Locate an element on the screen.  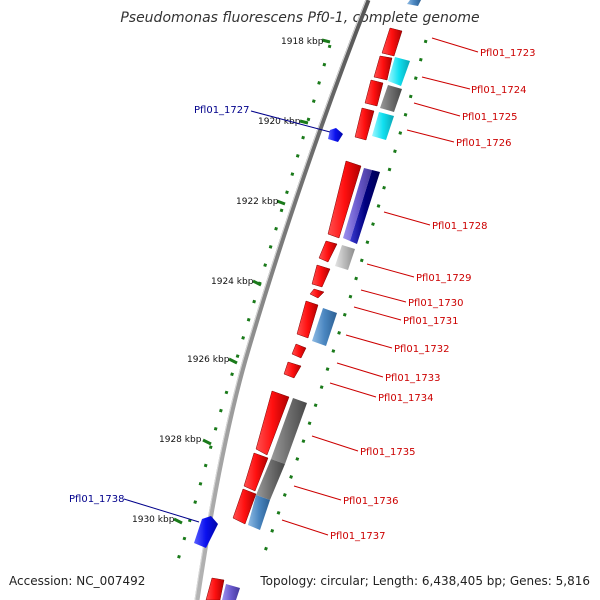
gene-1728-red is located at coordinates (344, 199).